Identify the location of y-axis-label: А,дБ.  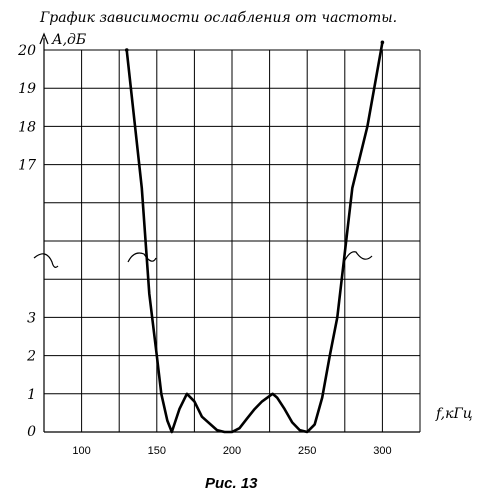
(68, 40).